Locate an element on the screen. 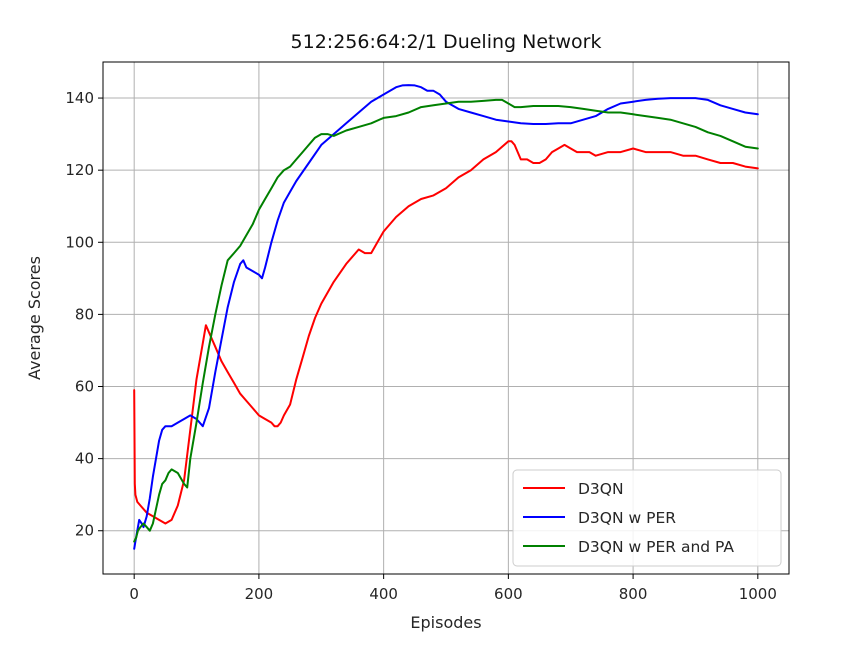  x-tick-label: 400 is located at coordinates (383, 594).